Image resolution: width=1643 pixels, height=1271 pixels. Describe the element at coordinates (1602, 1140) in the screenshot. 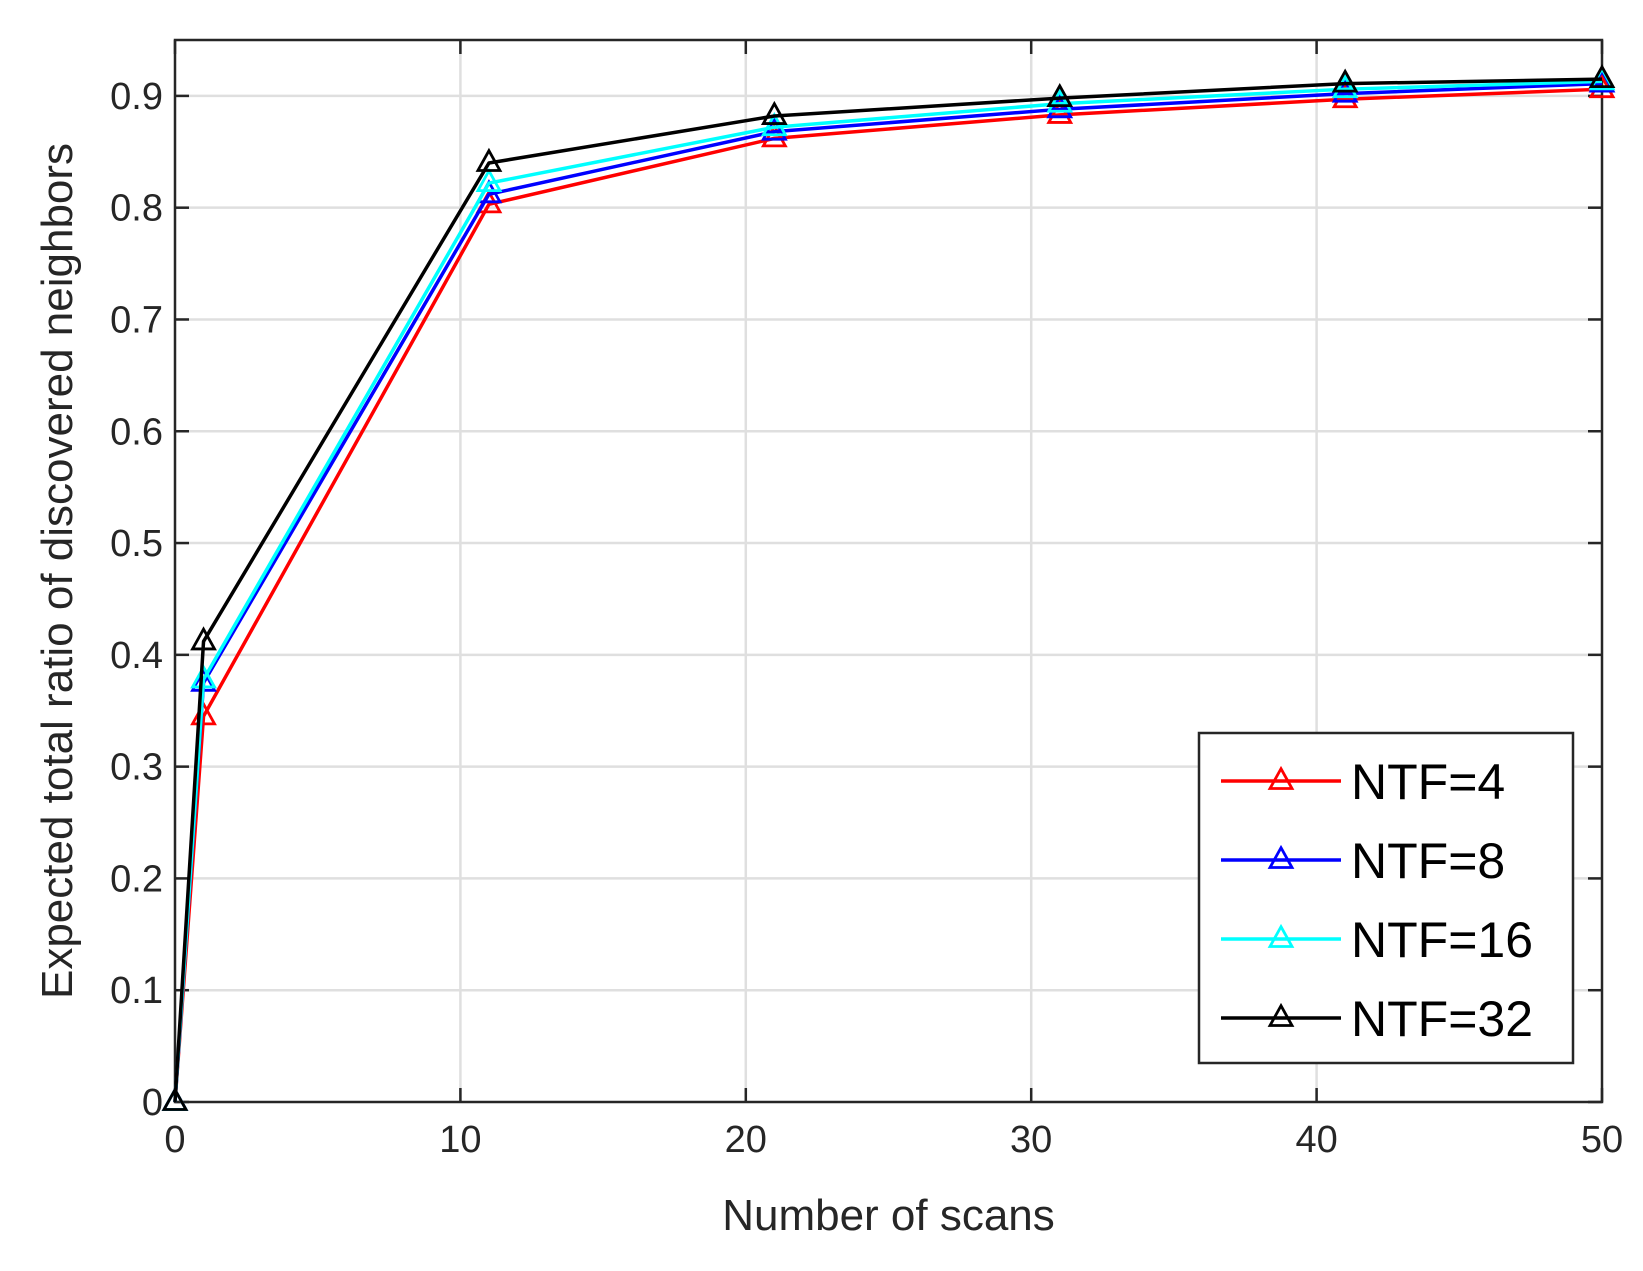

I see `x-tick-label: 50` at that location.